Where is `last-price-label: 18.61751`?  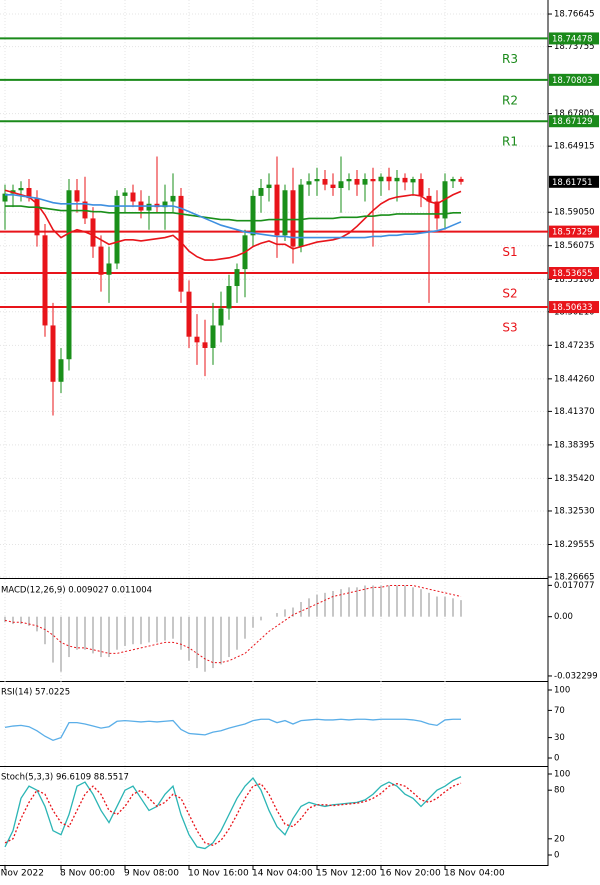
last-price-label: 18.61751 is located at coordinates (572, 183).